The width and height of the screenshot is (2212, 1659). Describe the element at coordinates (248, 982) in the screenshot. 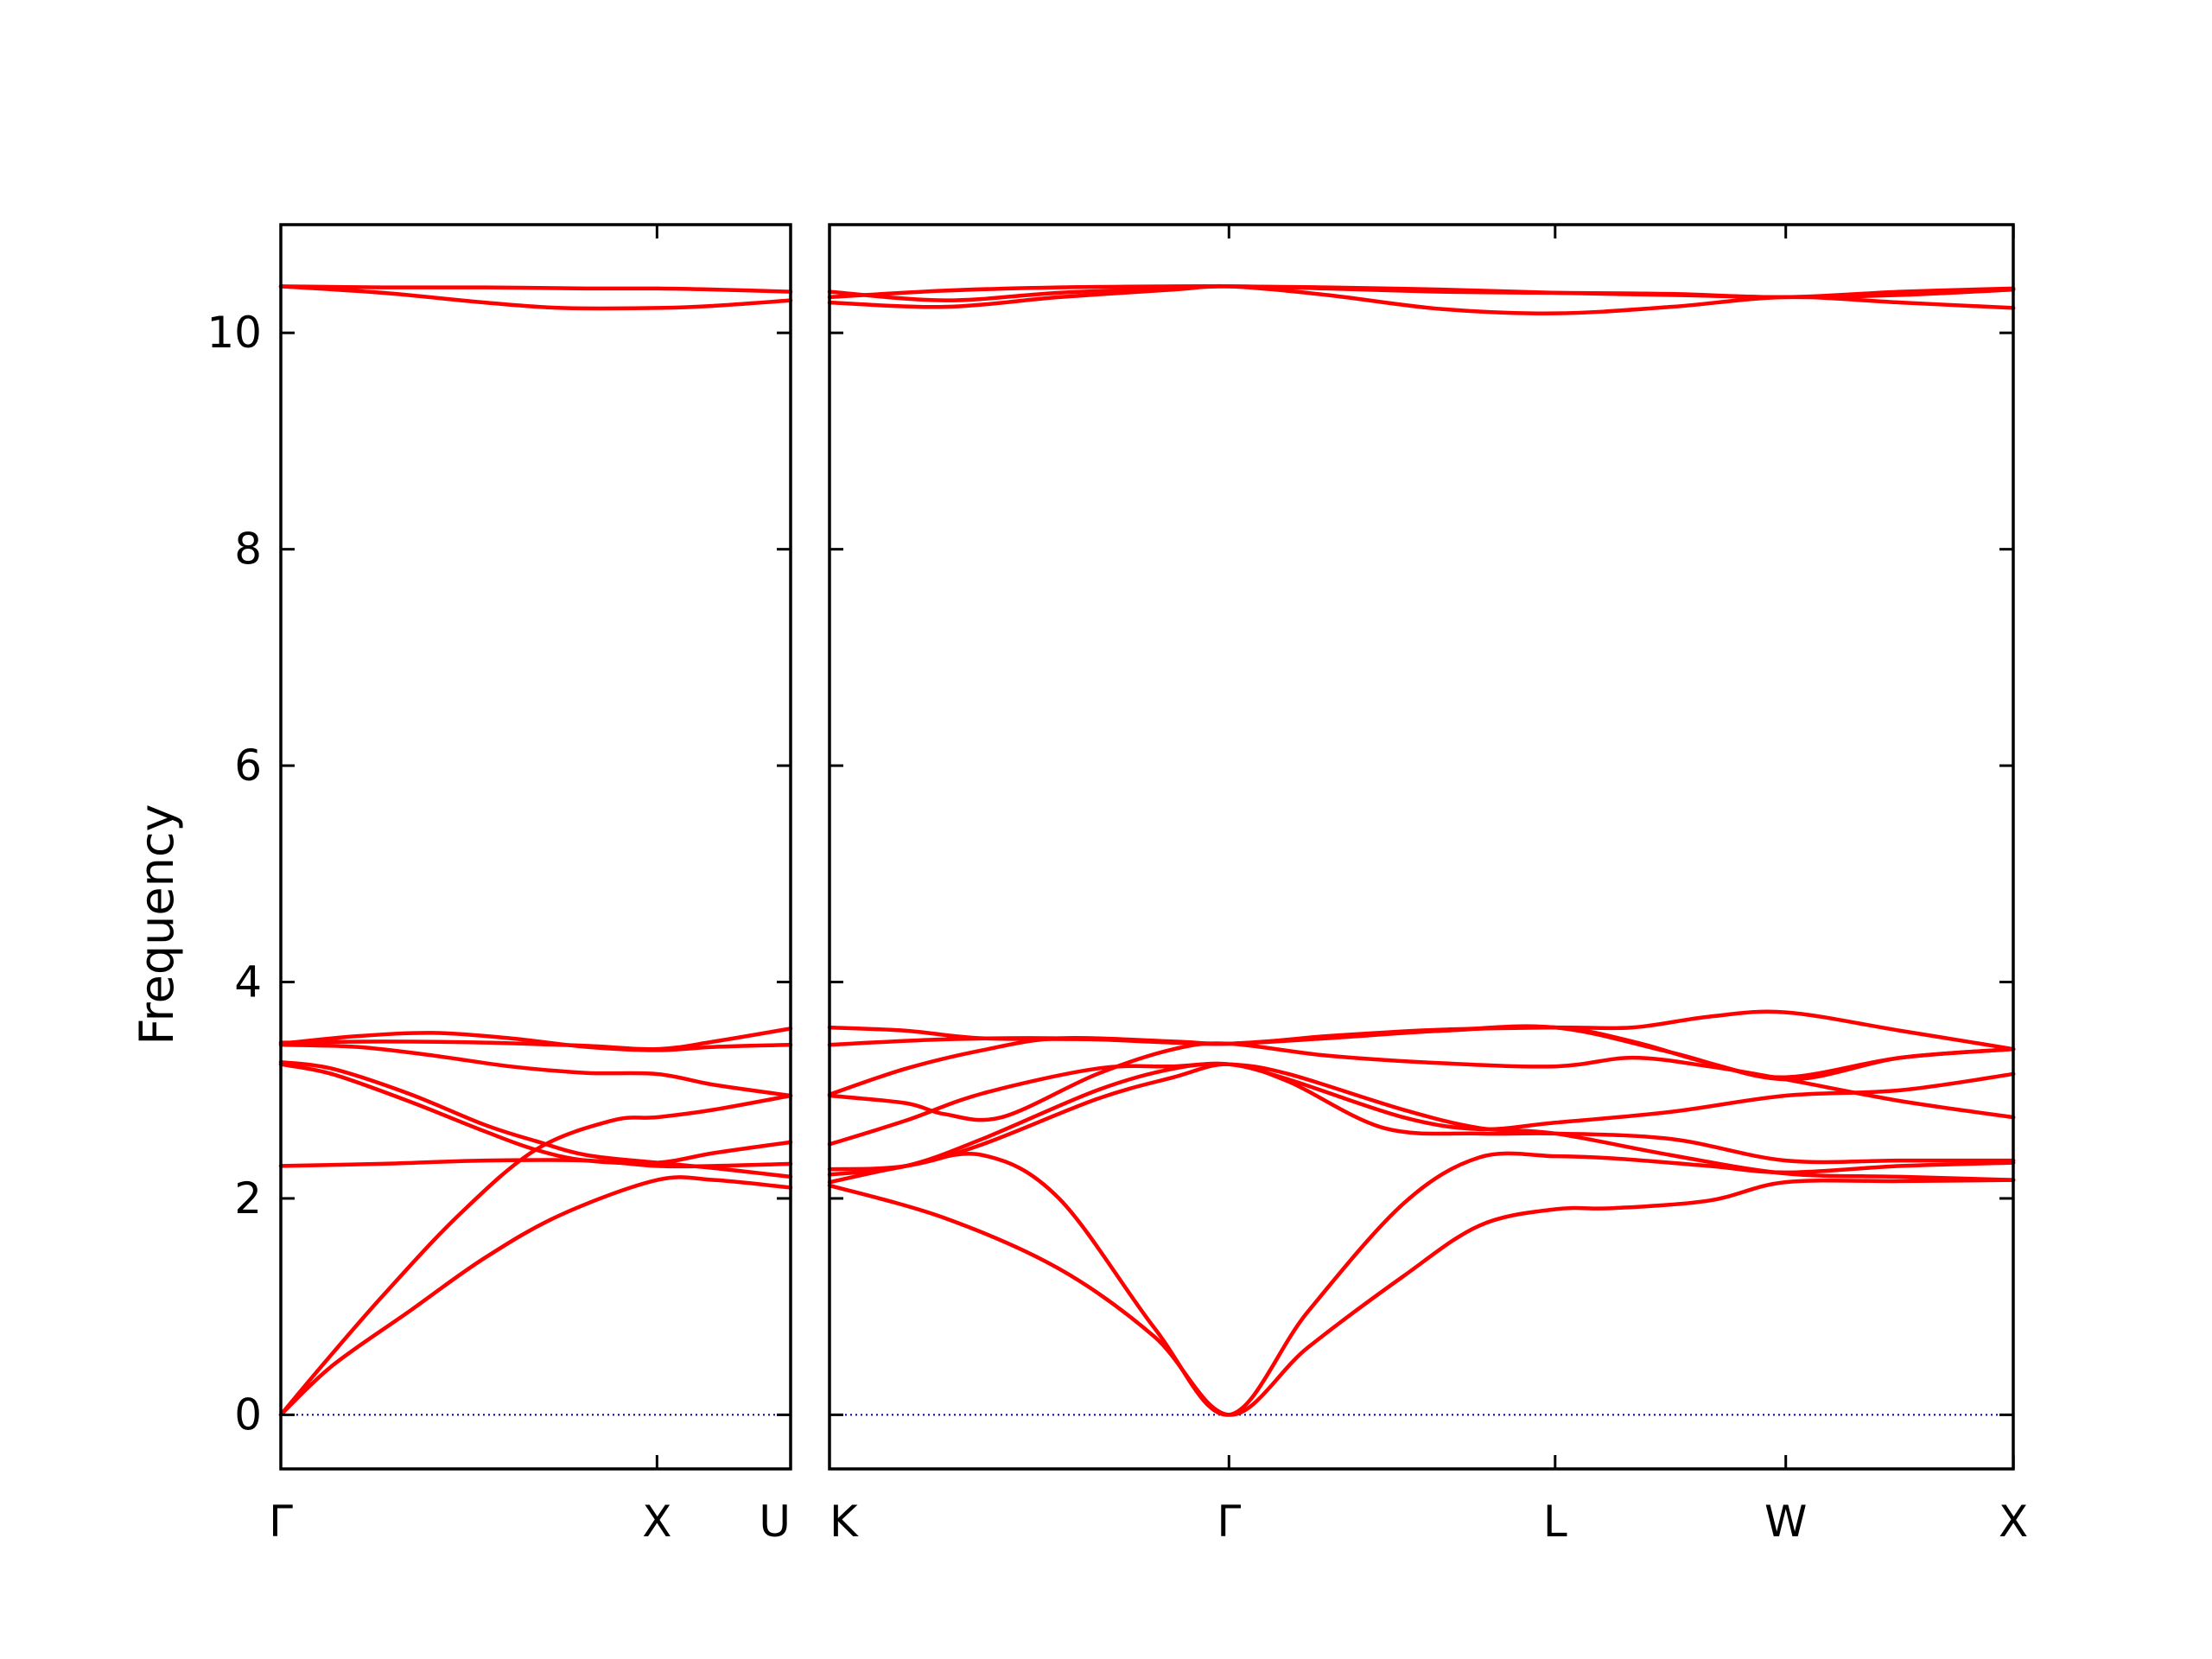

I see `y-tick-label: 4` at that location.